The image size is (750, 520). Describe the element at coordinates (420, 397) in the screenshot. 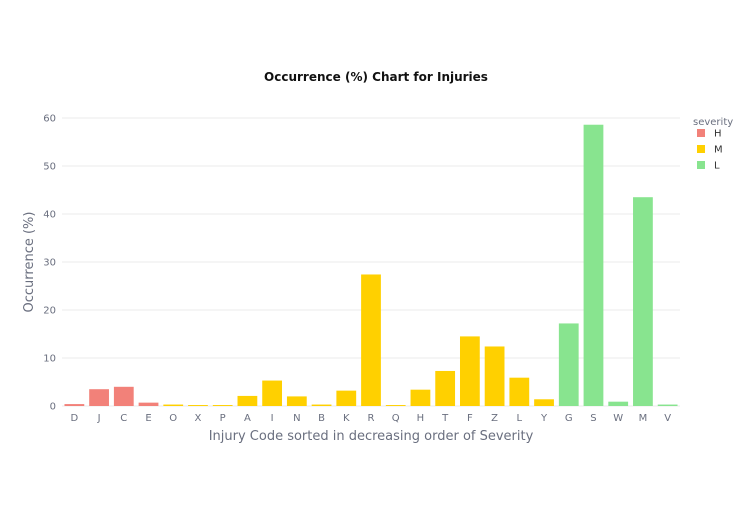

I see `bar-H` at that location.